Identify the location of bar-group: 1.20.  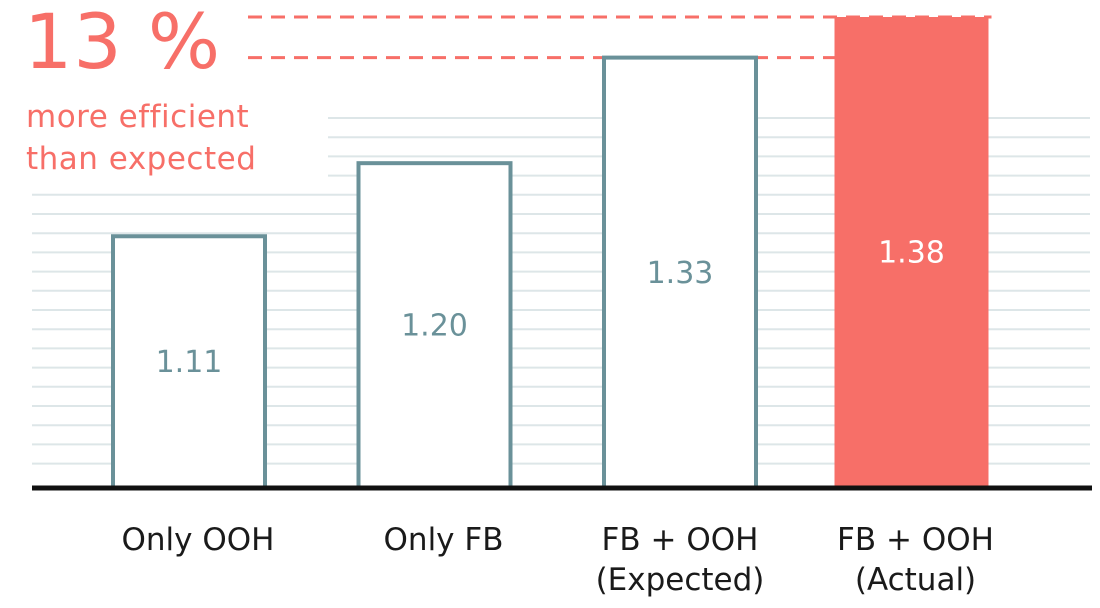
(434, 325).